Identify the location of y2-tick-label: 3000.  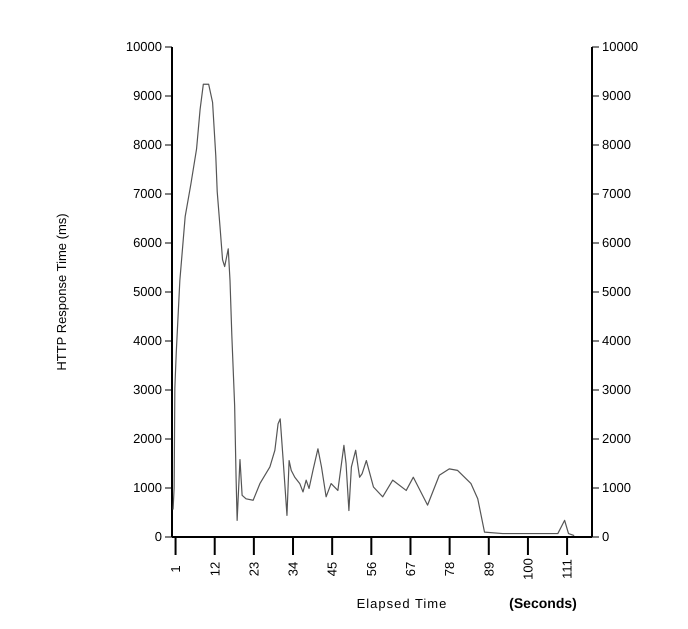
(616, 390).